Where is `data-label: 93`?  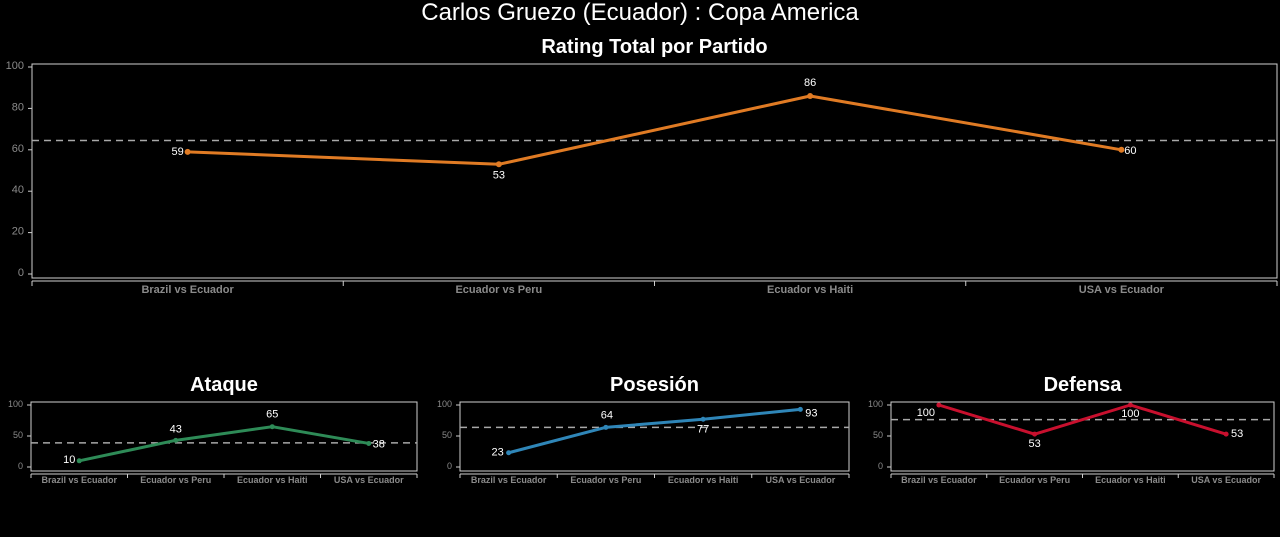 data-label: 93 is located at coordinates (811, 413).